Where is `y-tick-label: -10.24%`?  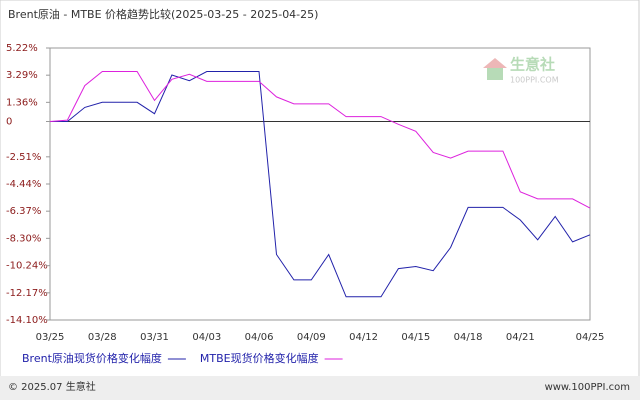 y-tick-label: -10.24% is located at coordinates (27, 266).